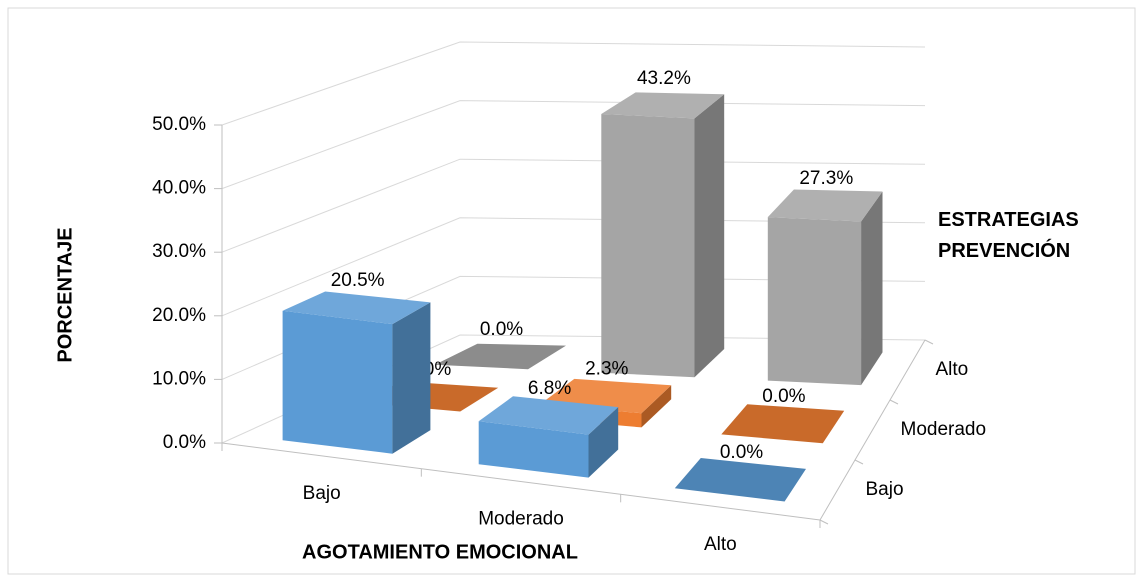  What do you see at coordinates (872, 430) in the screenshot?
I see `depth-axis` at bounding box center [872, 430].